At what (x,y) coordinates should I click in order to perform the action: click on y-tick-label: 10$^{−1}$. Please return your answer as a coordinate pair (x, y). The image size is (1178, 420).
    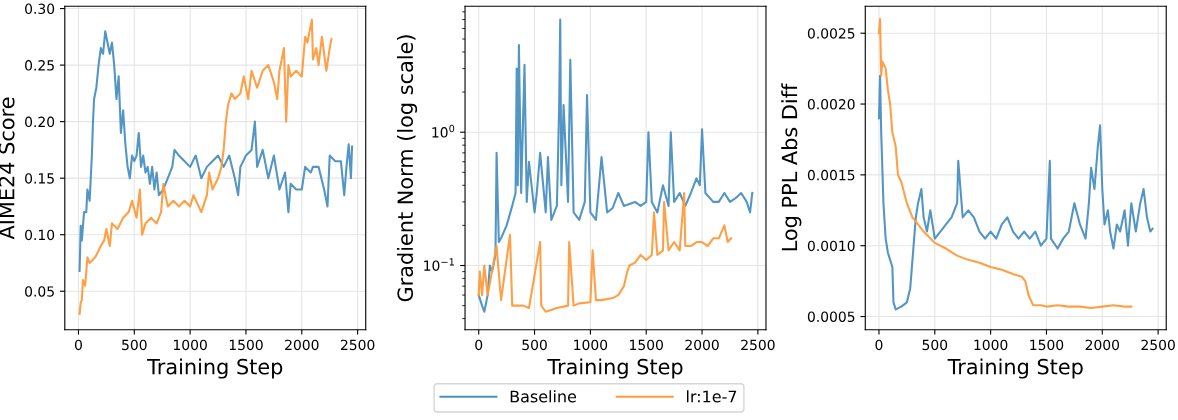
    Looking at the image, I should click on (439, 264).